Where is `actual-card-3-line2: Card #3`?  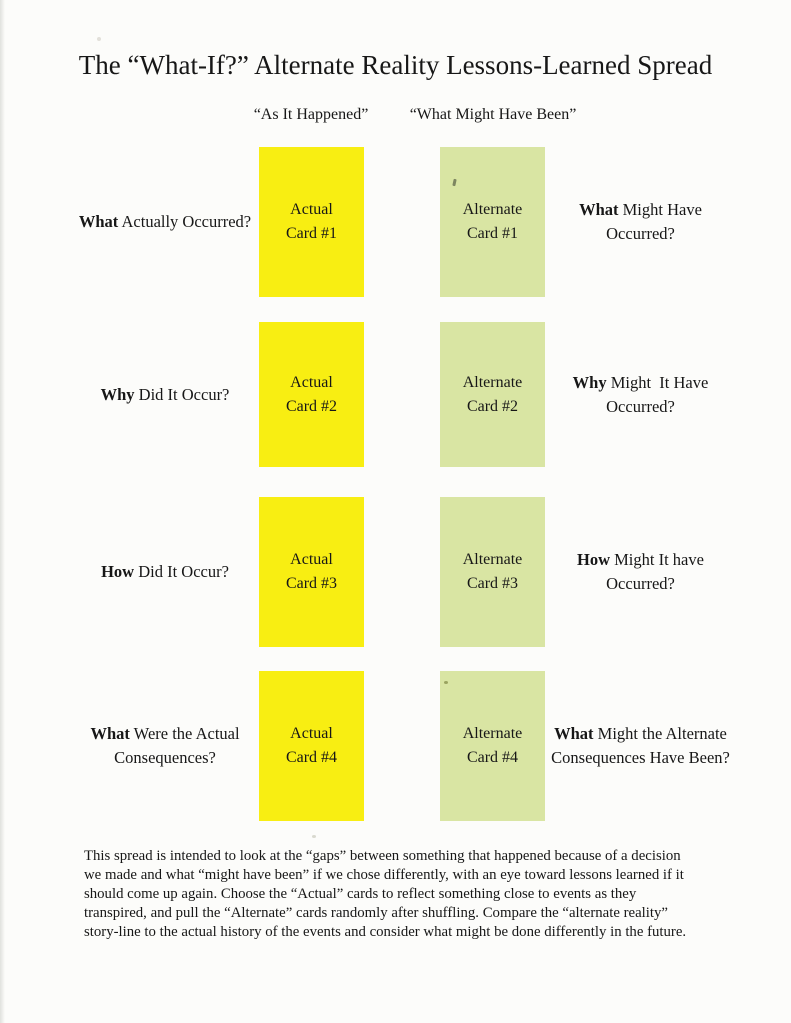 actual-card-3-line2: Card #3 is located at coordinates (311, 583).